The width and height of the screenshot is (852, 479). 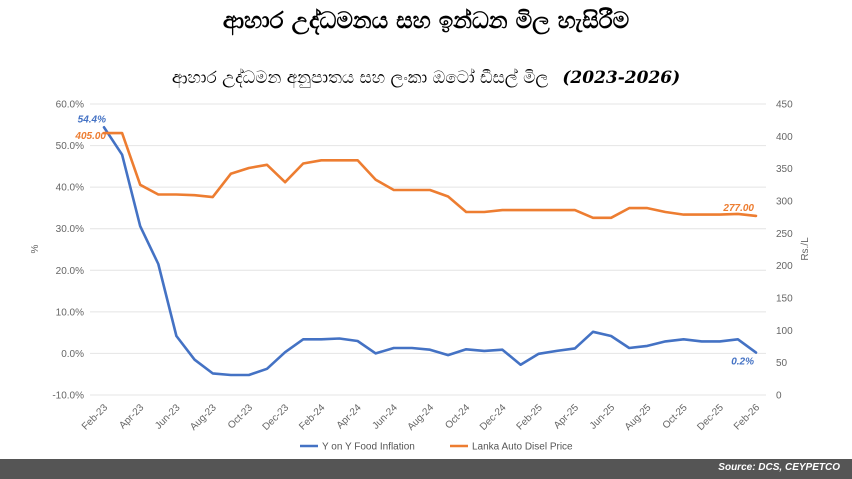 What do you see at coordinates (426, 21) in the screenshot?
I see `page-title: ආහාර උද්ධමනය සහ ඉන්ධන මිල හැසිරීම` at bounding box center [426, 21].